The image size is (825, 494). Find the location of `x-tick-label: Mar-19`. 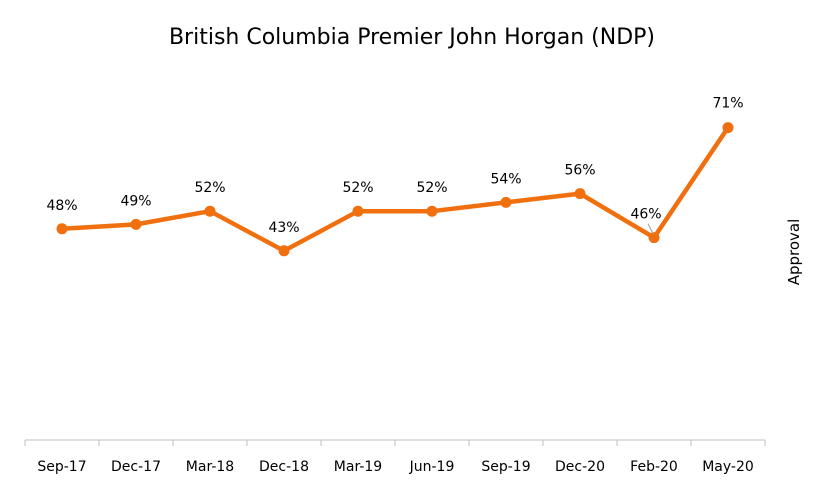

x-tick-label: Mar-19 is located at coordinates (358, 467).